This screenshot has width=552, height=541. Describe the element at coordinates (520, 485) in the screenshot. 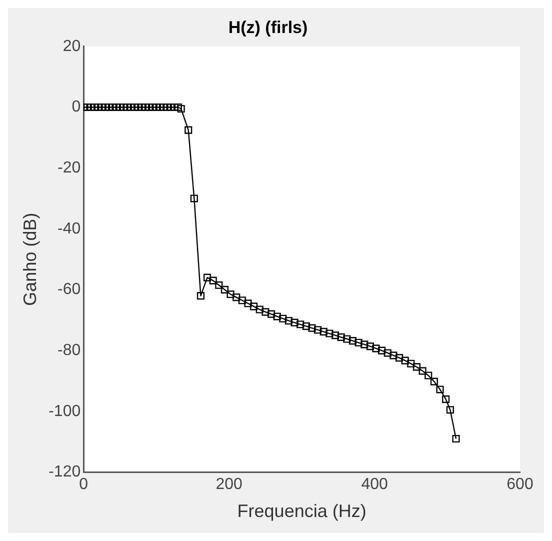

I see `x-tick-label: 600` at that location.